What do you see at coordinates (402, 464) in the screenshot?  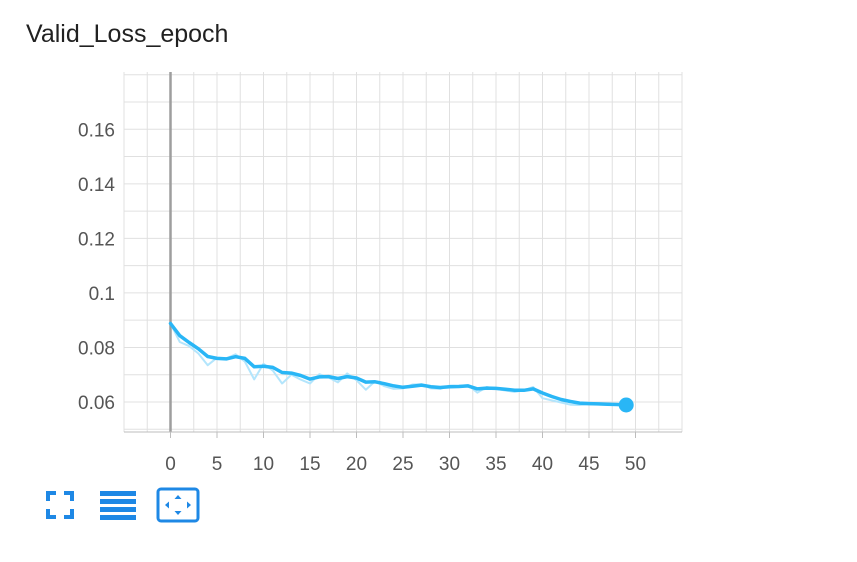 I see `x-tick-label: 25` at bounding box center [402, 464].